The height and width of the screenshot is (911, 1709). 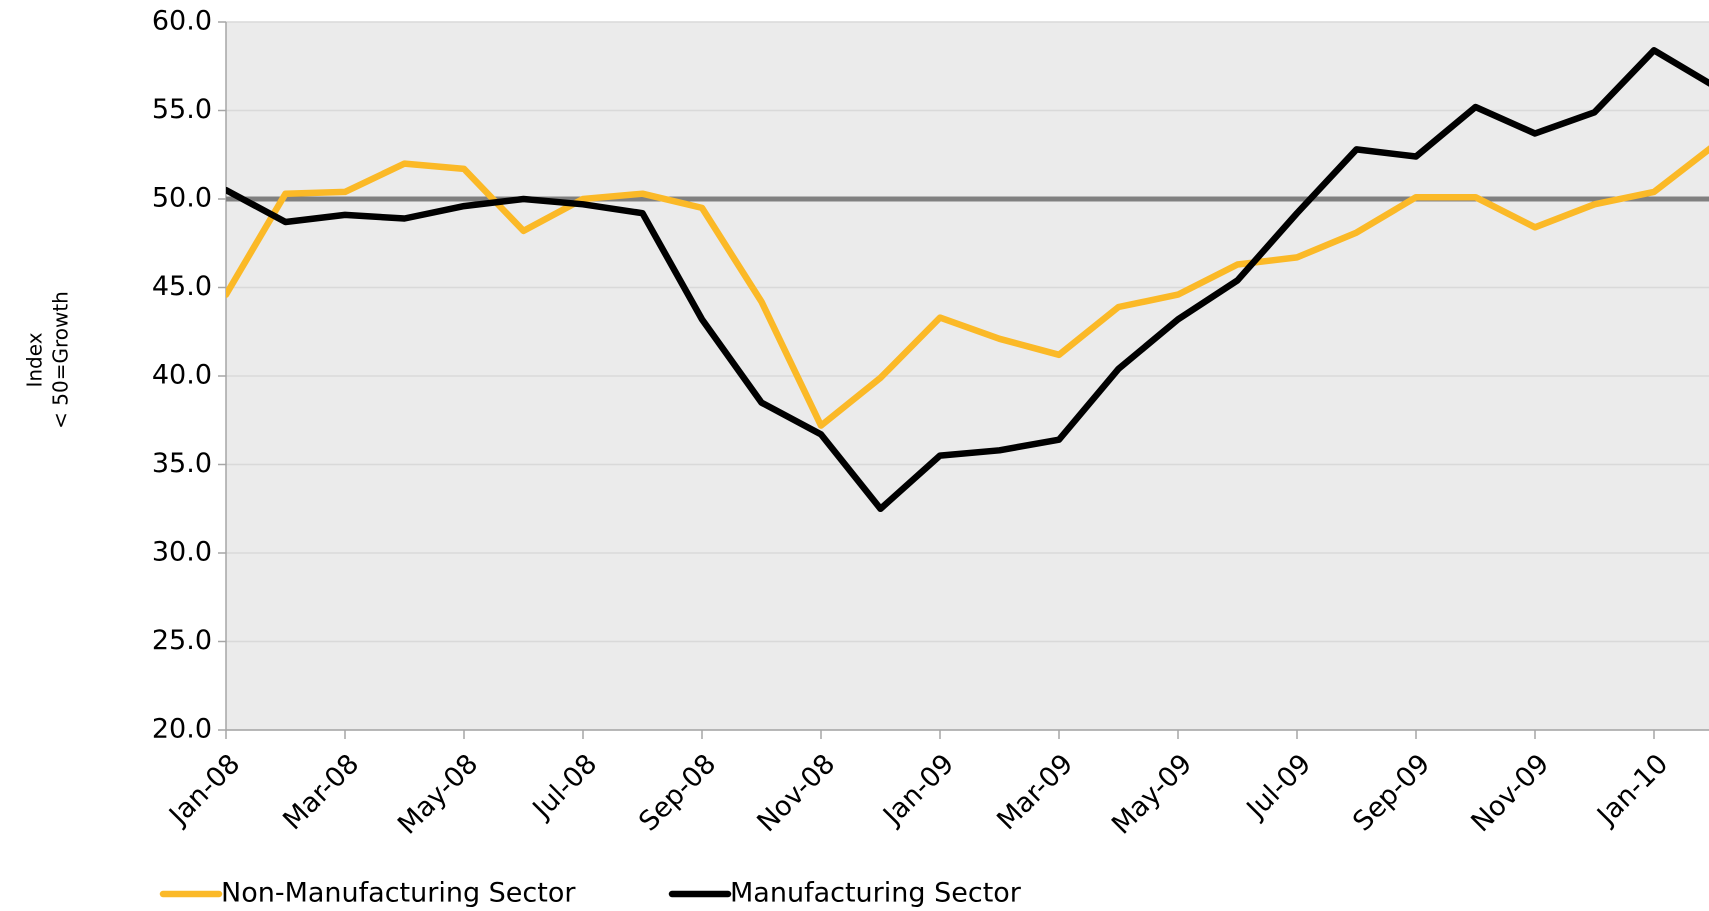 What do you see at coordinates (918, 790) in the screenshot?
I see `x-tick-label: Jan-09` at bounding box center [918, 790].